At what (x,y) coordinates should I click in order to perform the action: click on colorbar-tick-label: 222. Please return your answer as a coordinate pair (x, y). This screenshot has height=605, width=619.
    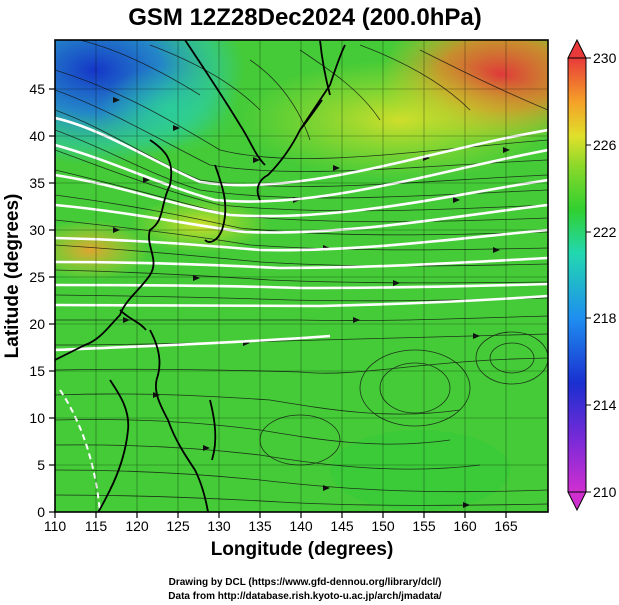
    Looking at the image, I should click on (605, 232).